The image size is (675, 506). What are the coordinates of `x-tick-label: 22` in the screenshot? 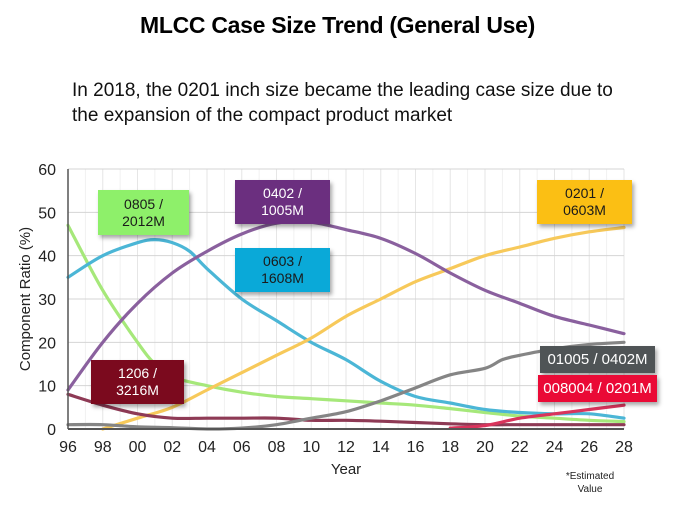 It's located at (520, 447).